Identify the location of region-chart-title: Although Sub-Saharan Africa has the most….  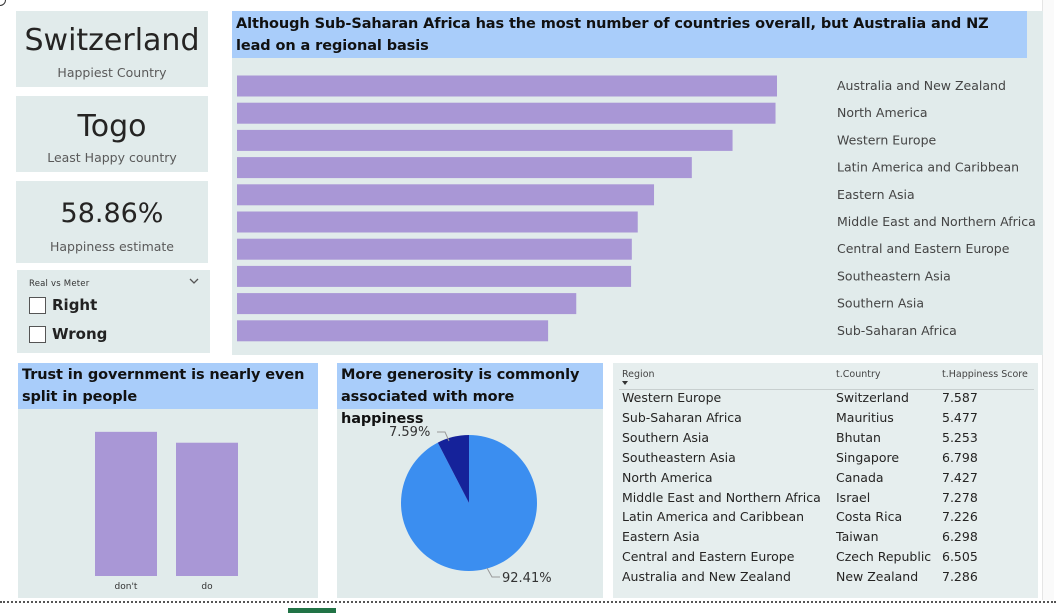
(629, 34).